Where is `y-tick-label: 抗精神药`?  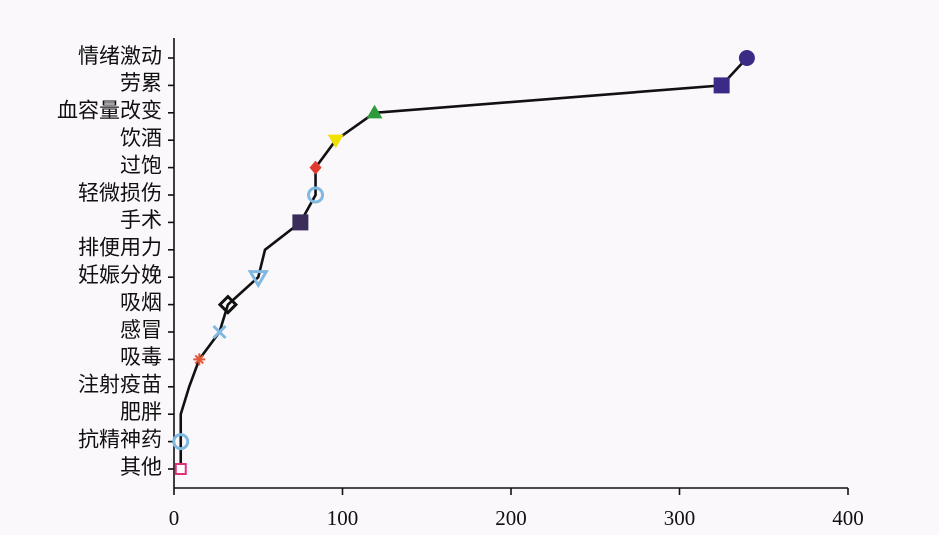 y-tick-label: 抗精神药 is located at coordinates (120, 439).